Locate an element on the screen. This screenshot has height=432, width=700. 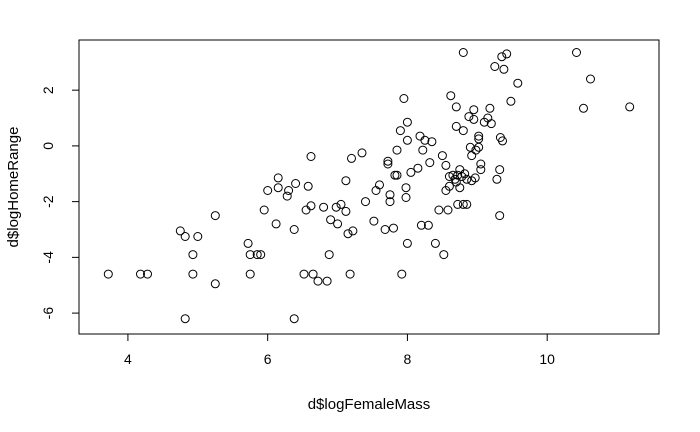
x-tick-label-3: 10 is located at coordinates (547, 359).